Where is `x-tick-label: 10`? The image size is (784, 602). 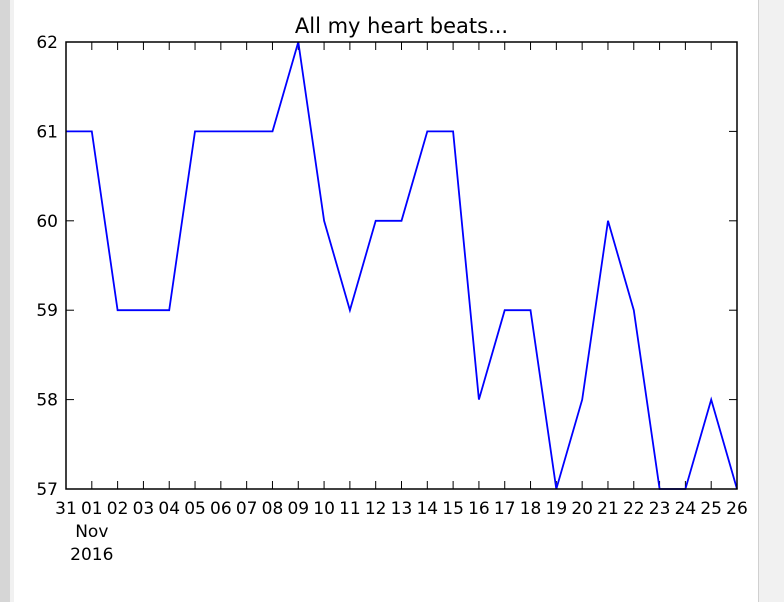
x-tick-label: 10 is located at coordinates (324, 509).